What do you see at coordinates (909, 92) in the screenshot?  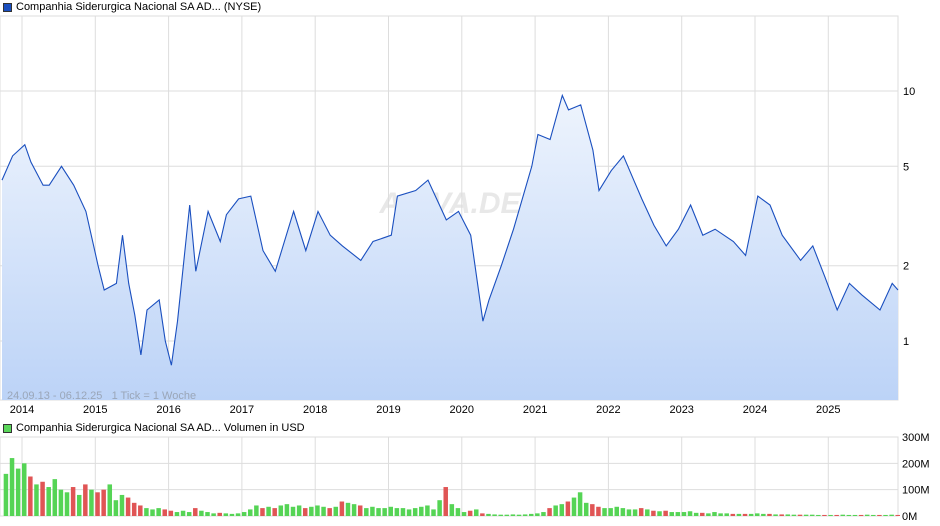 I see `y-tick-label: 10` at bounding box center [909, 92].